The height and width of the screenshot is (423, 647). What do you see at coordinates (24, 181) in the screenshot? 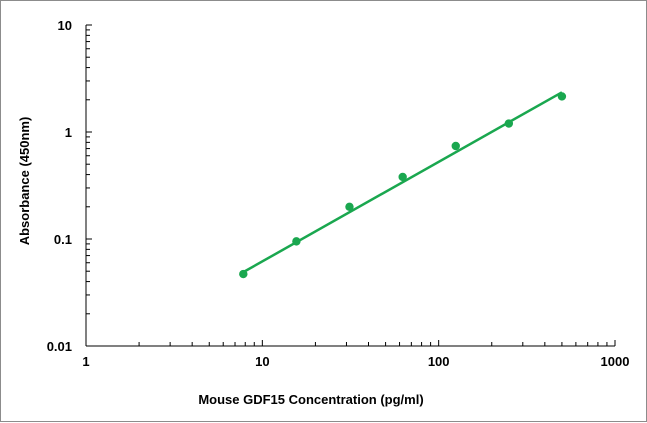
I see `y-axis-title: Absorbance (450nm)` at bounding box center [24, 181].